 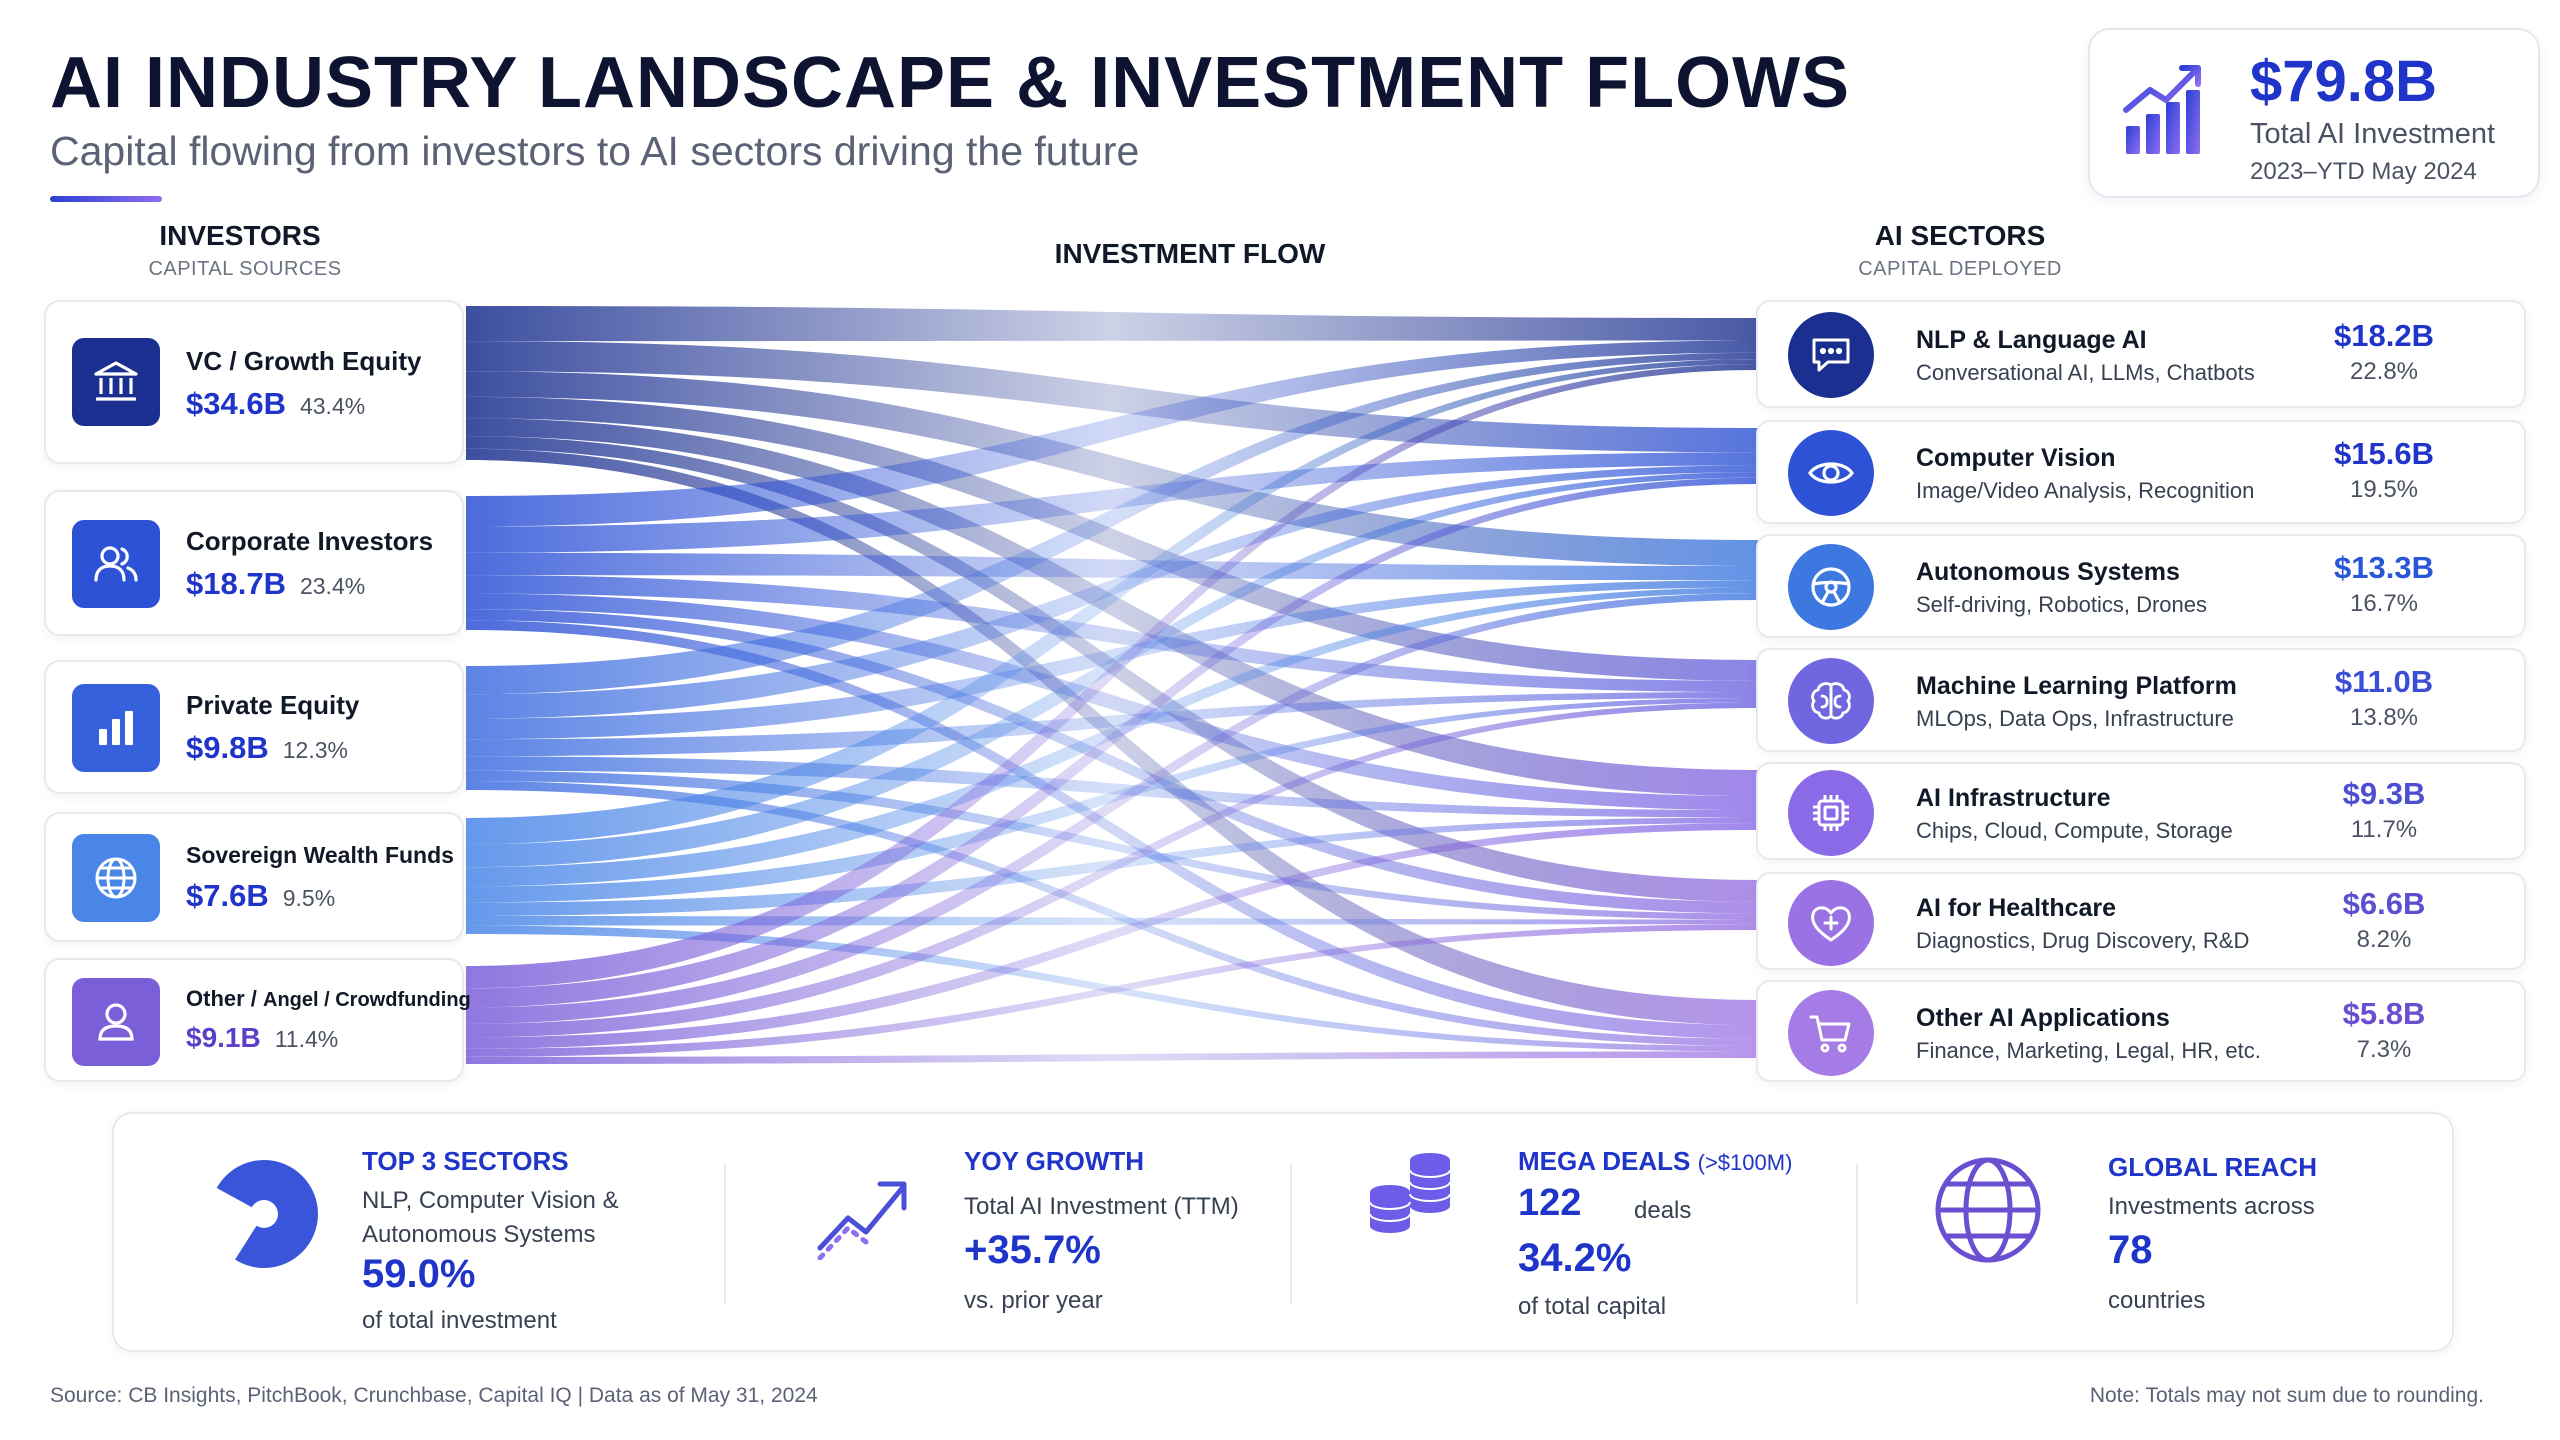 What do you see at coordinates (254, 877) in the screenshot?
I see `investor-card-sovereign: Sovereign Wealth Funds $7.6B 9.5%` at bounding box center [254, 877].